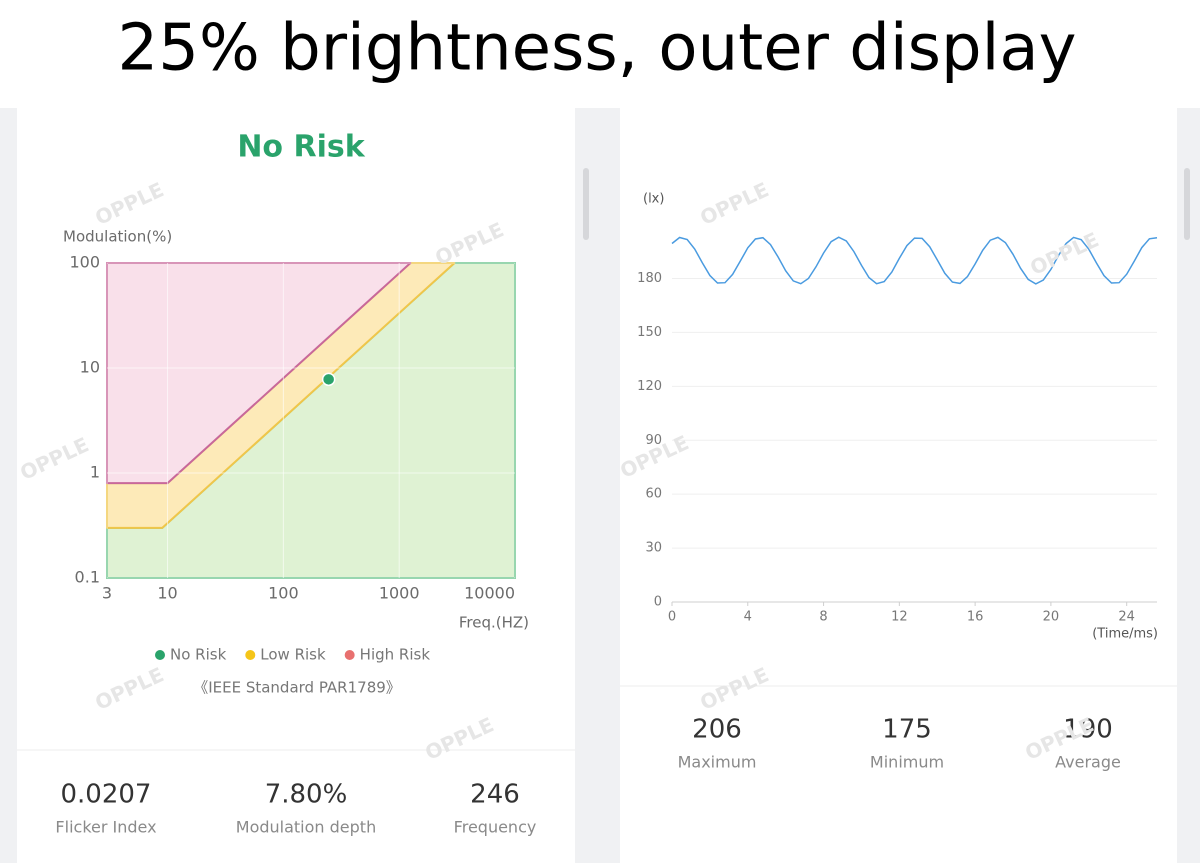 The height and width of the screenshot is (863, 1200). I want to click on x-tick-label: 1000, so click(399, 593).